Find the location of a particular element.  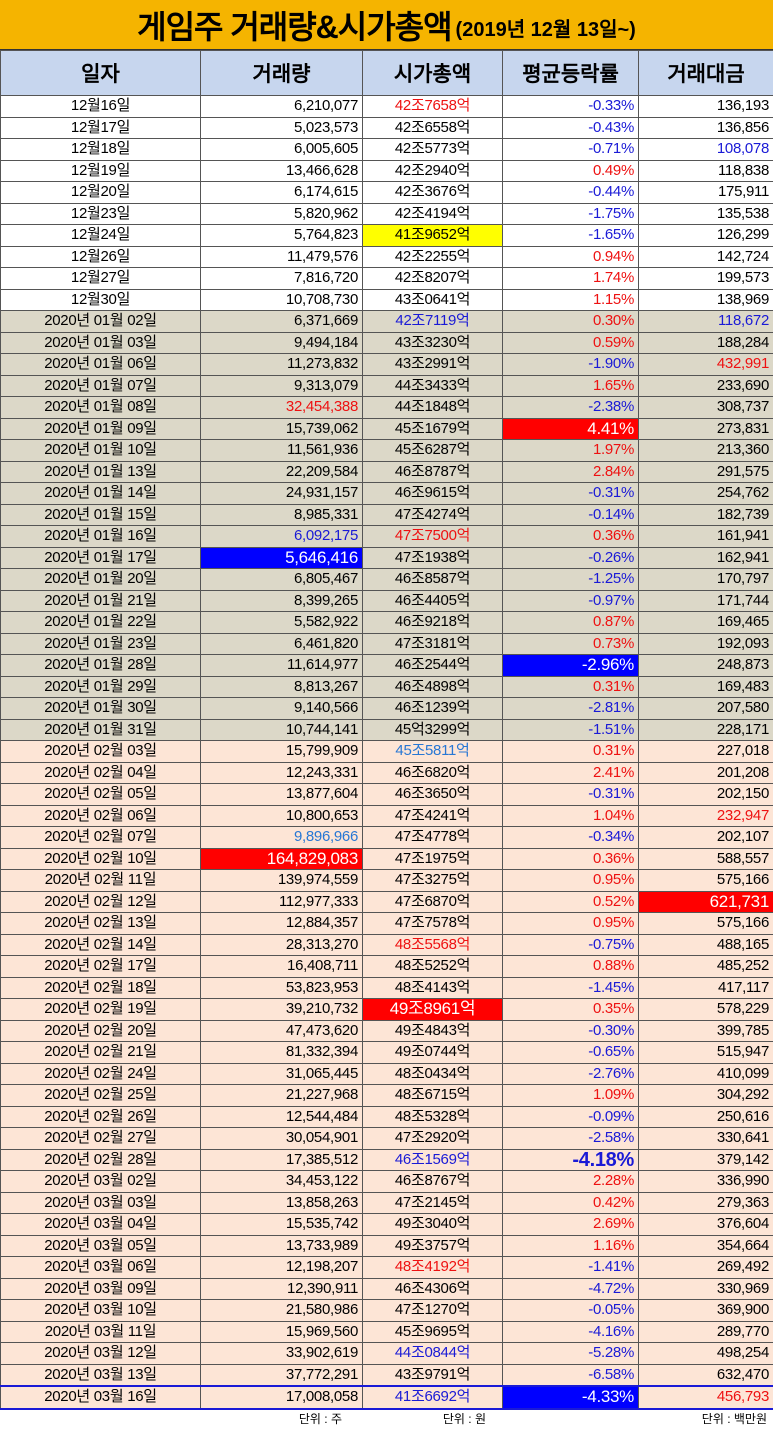

cell-volume: 53,823,953 is located at coordinates (282, 988).